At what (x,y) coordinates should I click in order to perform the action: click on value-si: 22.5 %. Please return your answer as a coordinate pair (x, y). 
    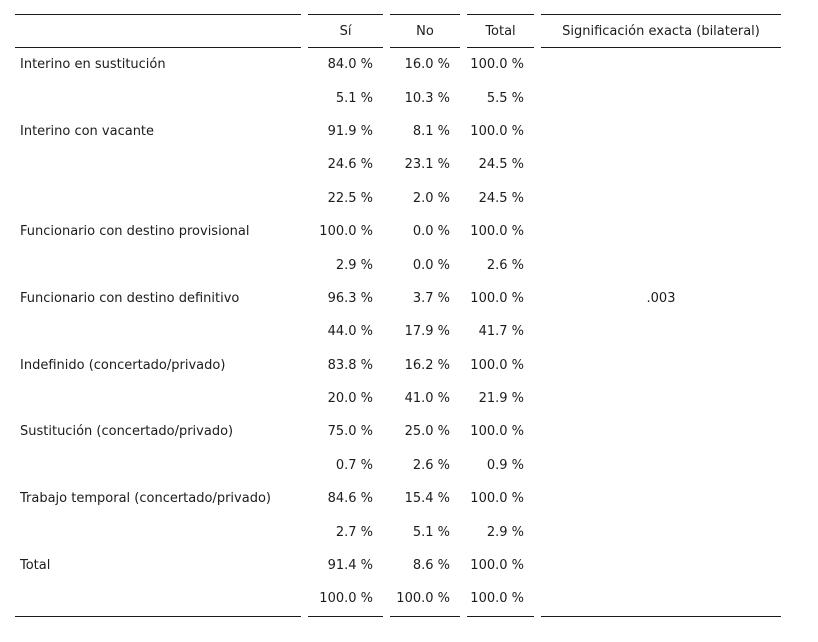
    Looking at the image, I should click on (350, 198).